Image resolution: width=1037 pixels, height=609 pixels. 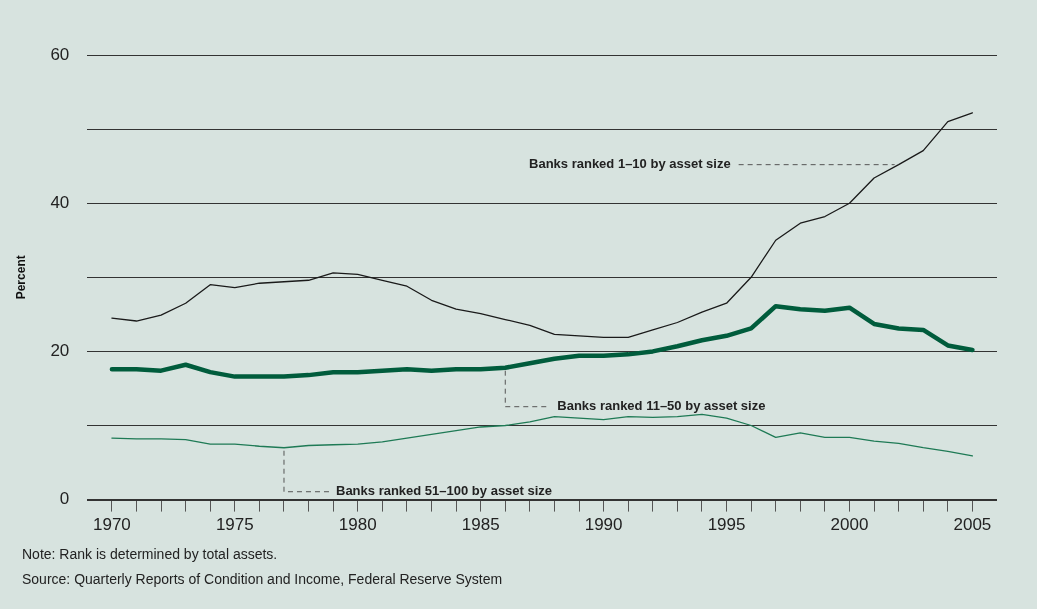 What do you see at coordinates (262, 579) in the screenshot?
I see `source-note: Source: Quarterly Reports of Condition and Income, Federal Reserve System` at bounding box center [262, 579].